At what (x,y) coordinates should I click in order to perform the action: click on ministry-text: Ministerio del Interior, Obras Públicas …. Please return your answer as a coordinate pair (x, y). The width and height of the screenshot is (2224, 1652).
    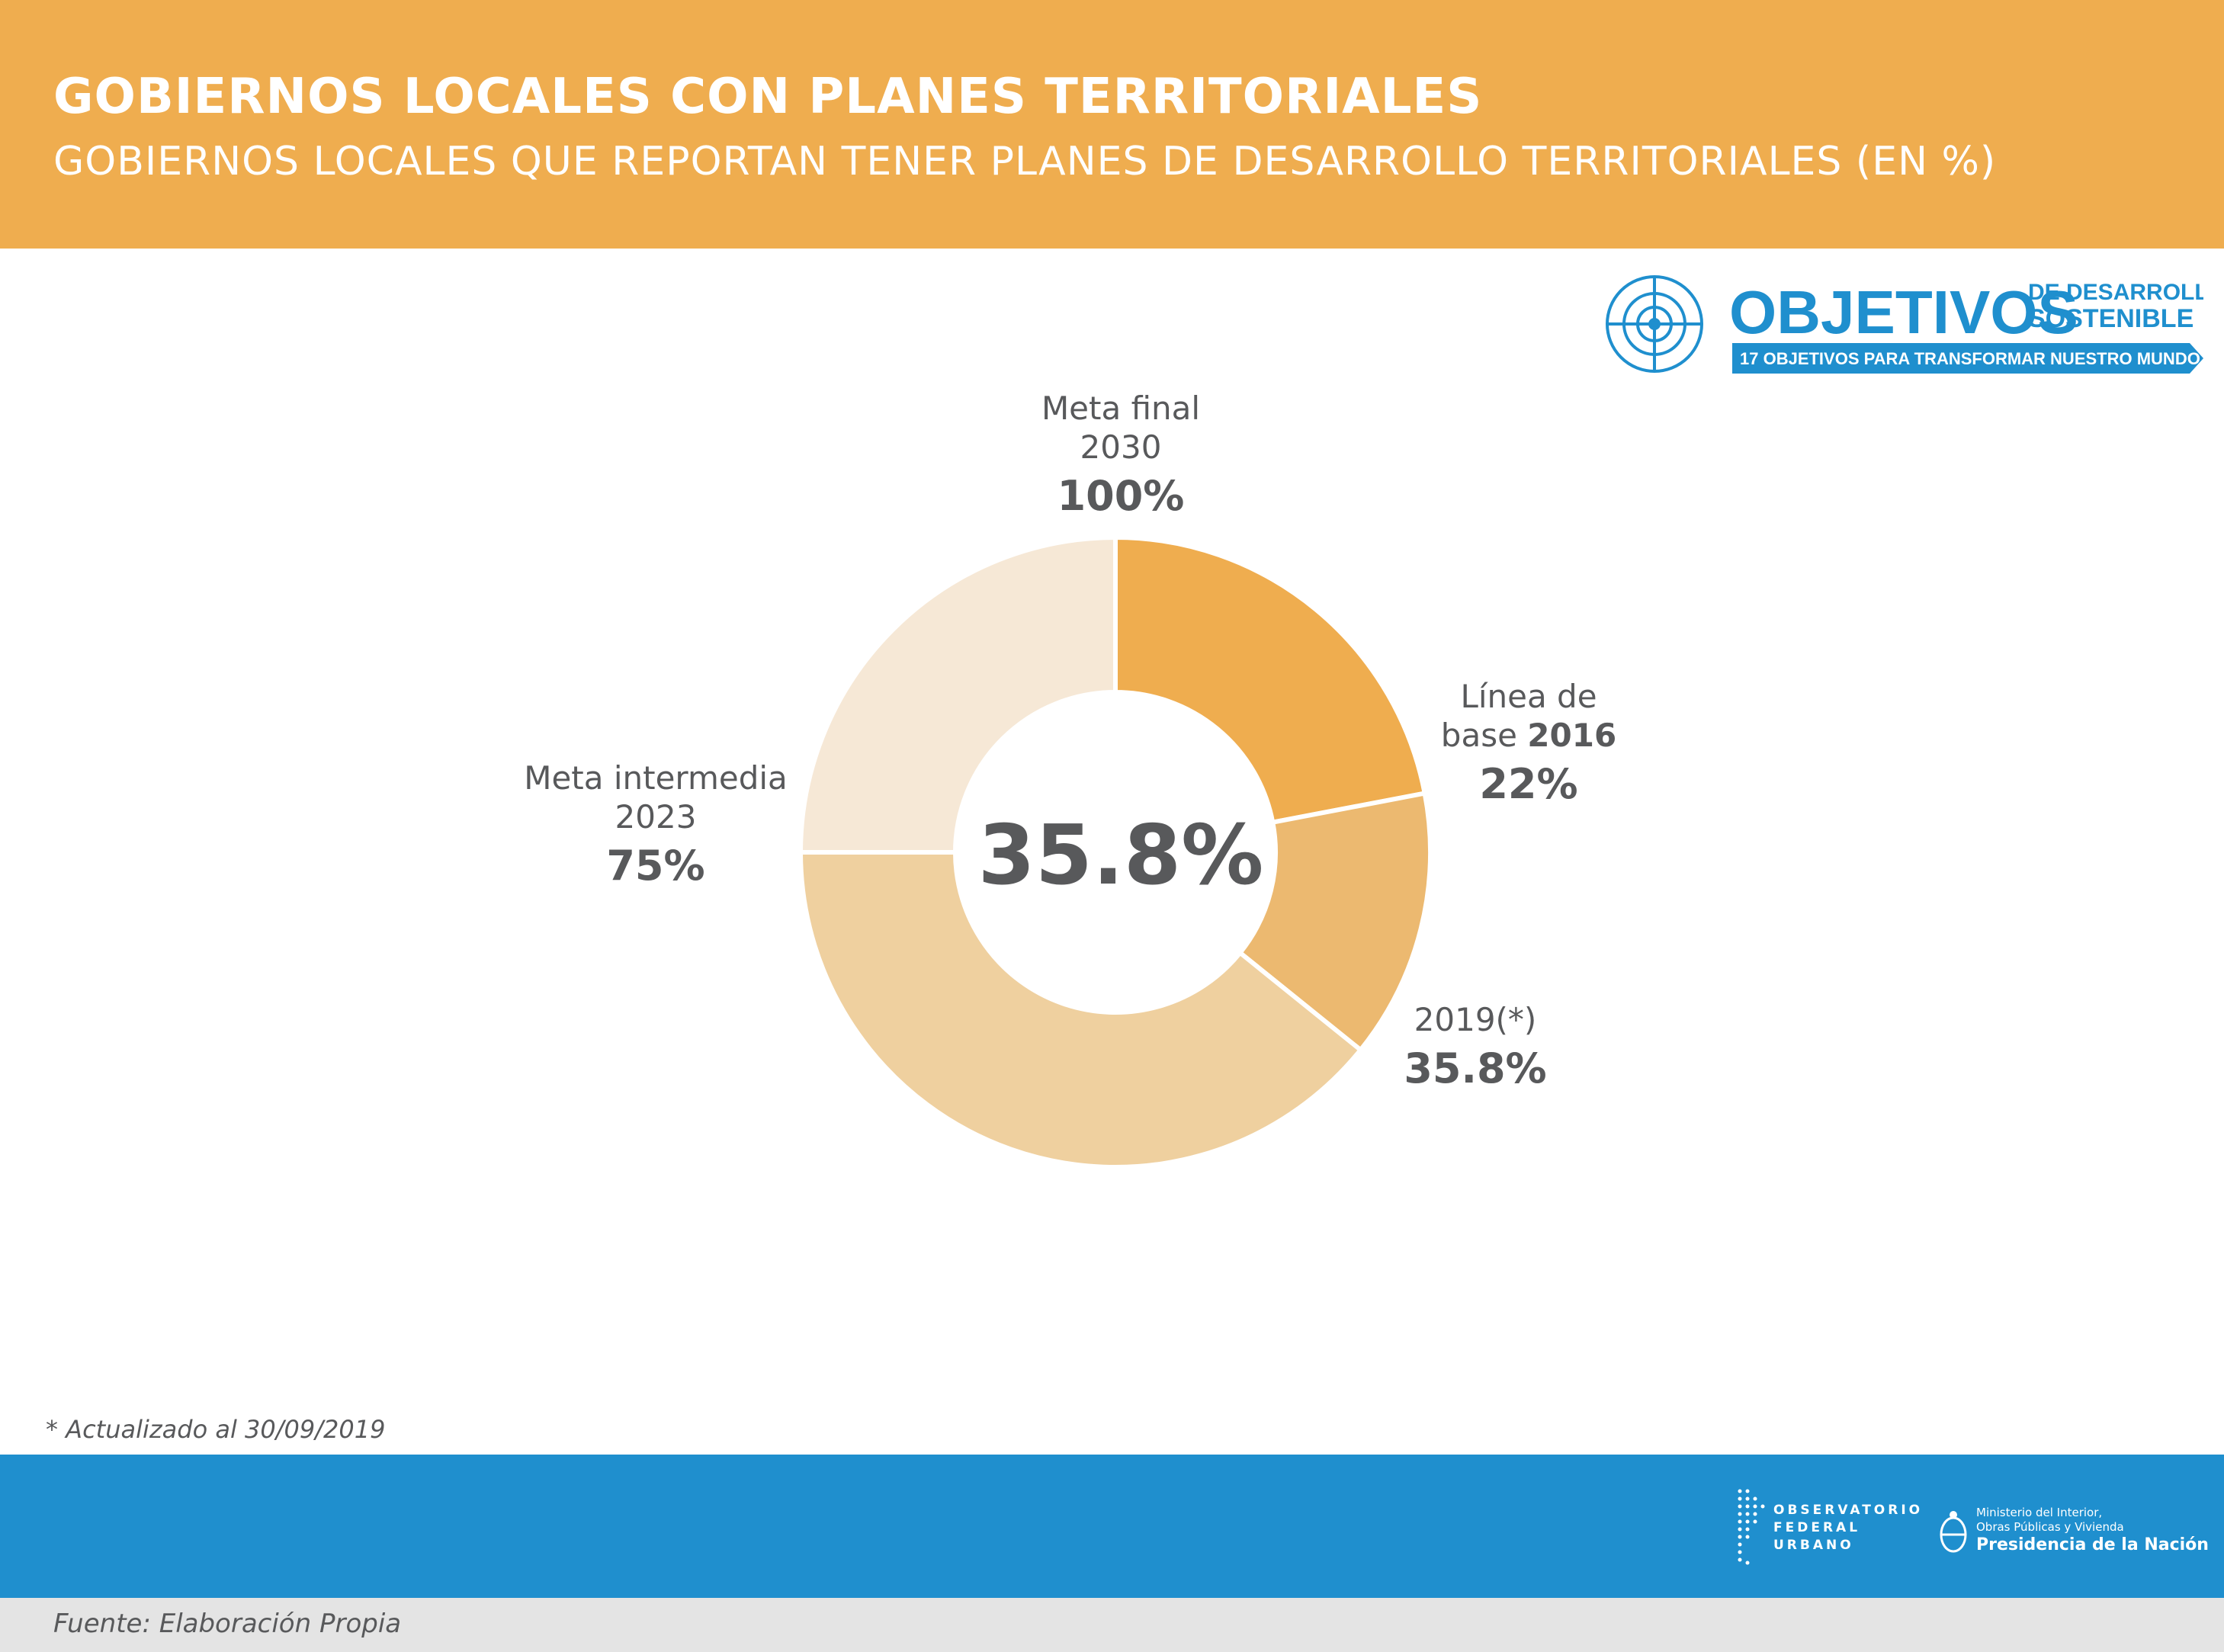
    Looking at the image, I should click on (2092, 1531).